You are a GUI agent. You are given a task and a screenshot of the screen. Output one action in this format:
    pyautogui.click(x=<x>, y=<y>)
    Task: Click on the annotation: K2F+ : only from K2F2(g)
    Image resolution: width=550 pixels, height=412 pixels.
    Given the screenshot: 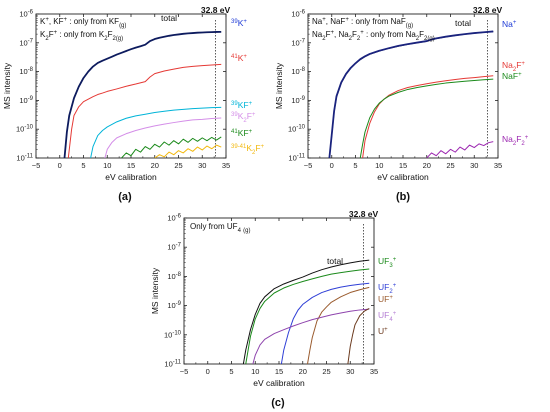 What is the action you would take?
    pyautogui.click(x=81, y=36)
    